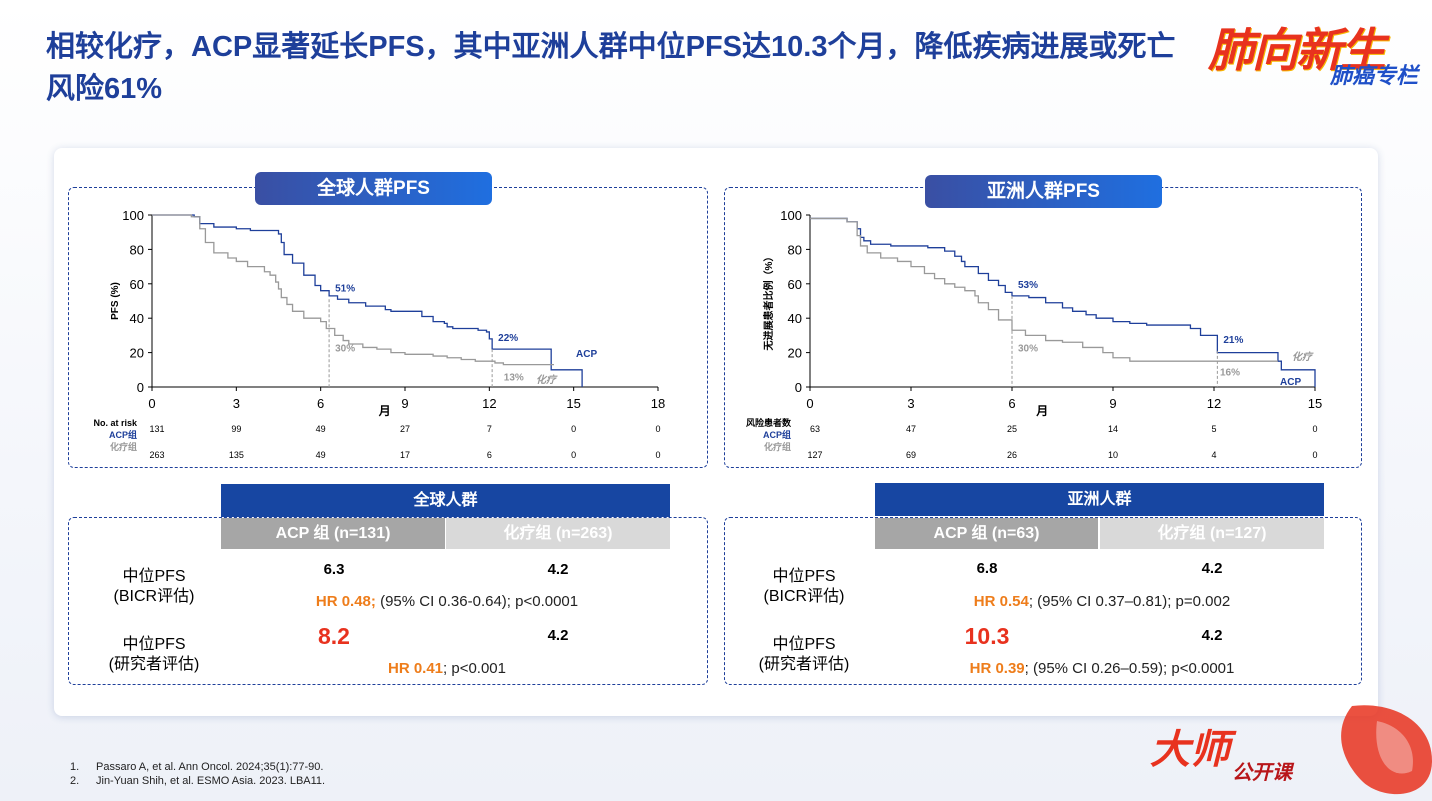 The height and width of the screenshot is (801, 1432). I want to click on y-axis-label: PFS (%), so click(115, 301).